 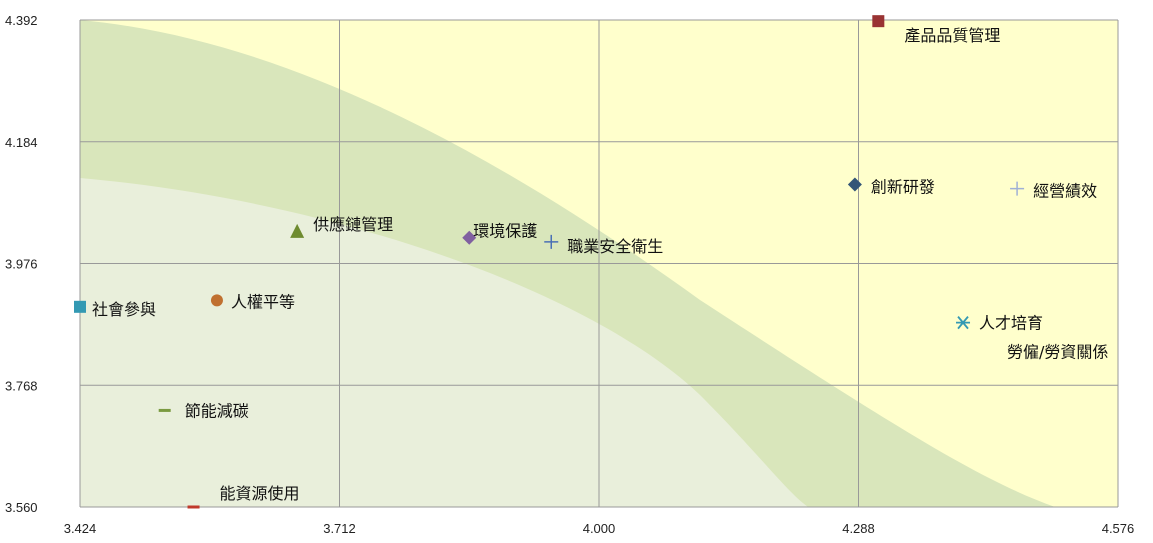 What do you see at coordinates (260, 493) in the screenshot?
I see `point-label: 能資源使用` at bounding box center [260, 493].